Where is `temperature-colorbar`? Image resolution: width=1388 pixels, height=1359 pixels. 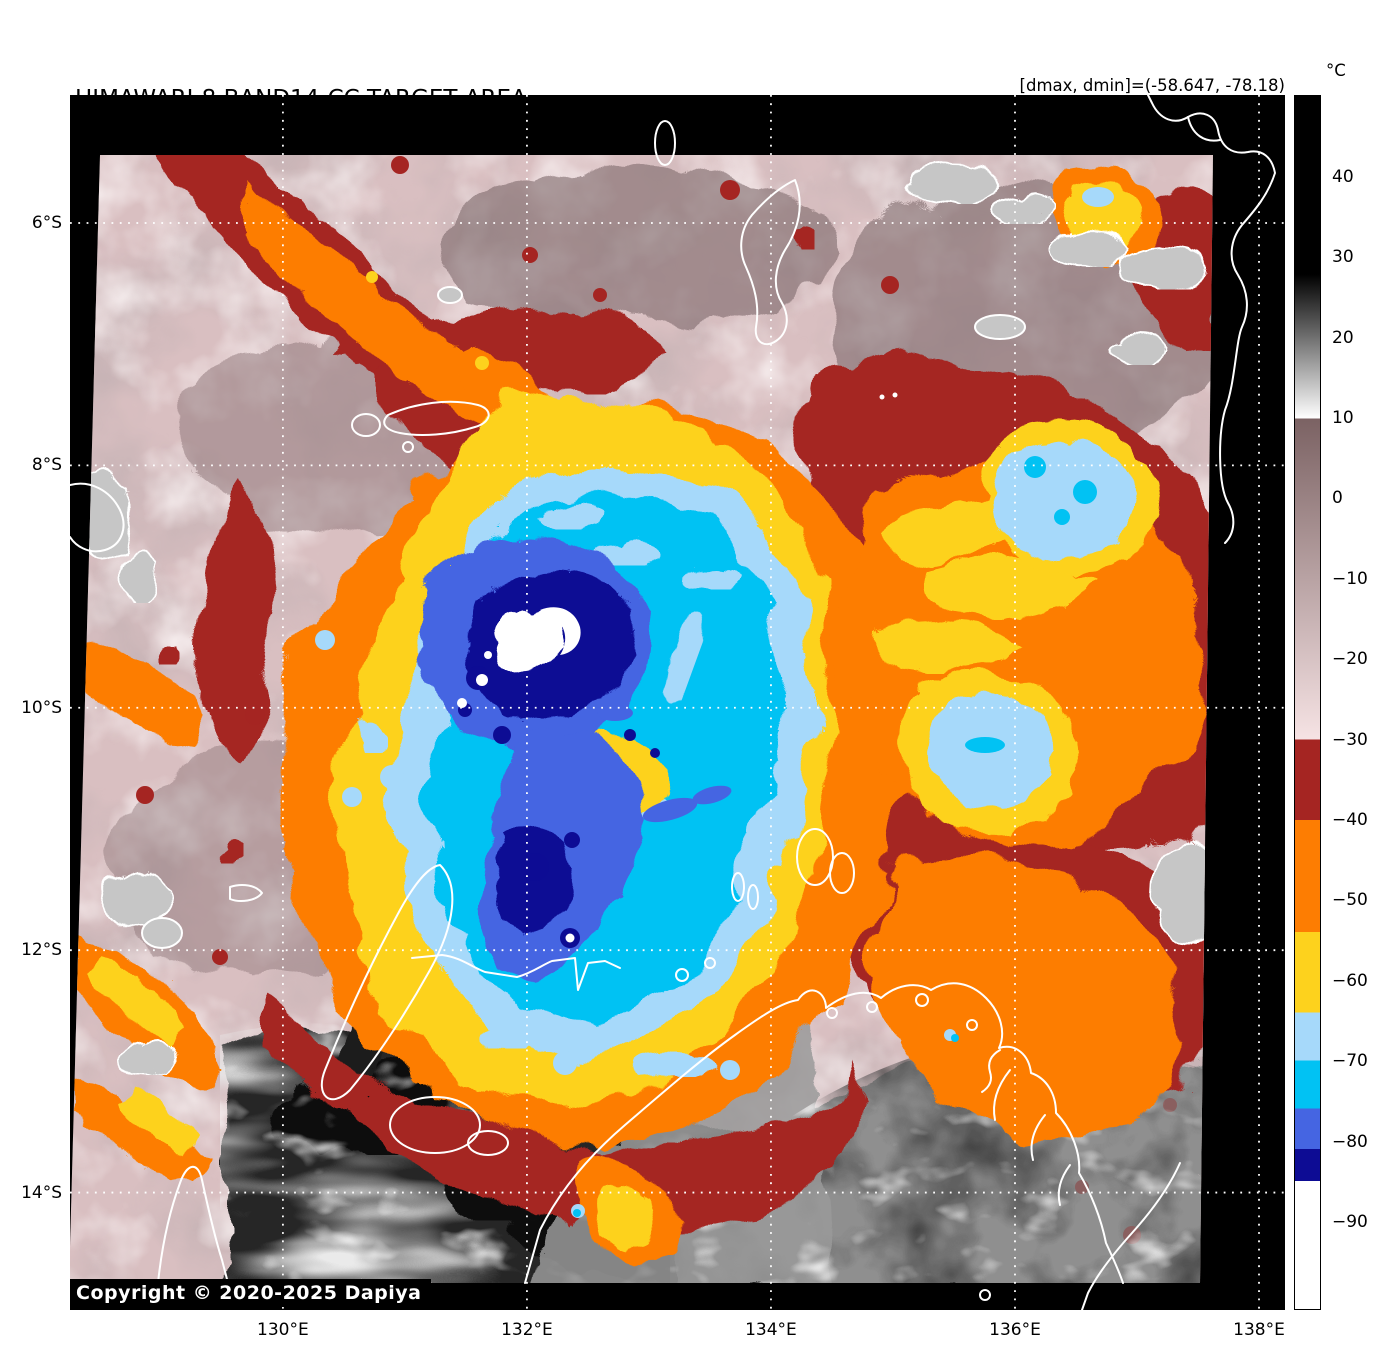
temperature-colorbar is located at coordinates (1307, 702).